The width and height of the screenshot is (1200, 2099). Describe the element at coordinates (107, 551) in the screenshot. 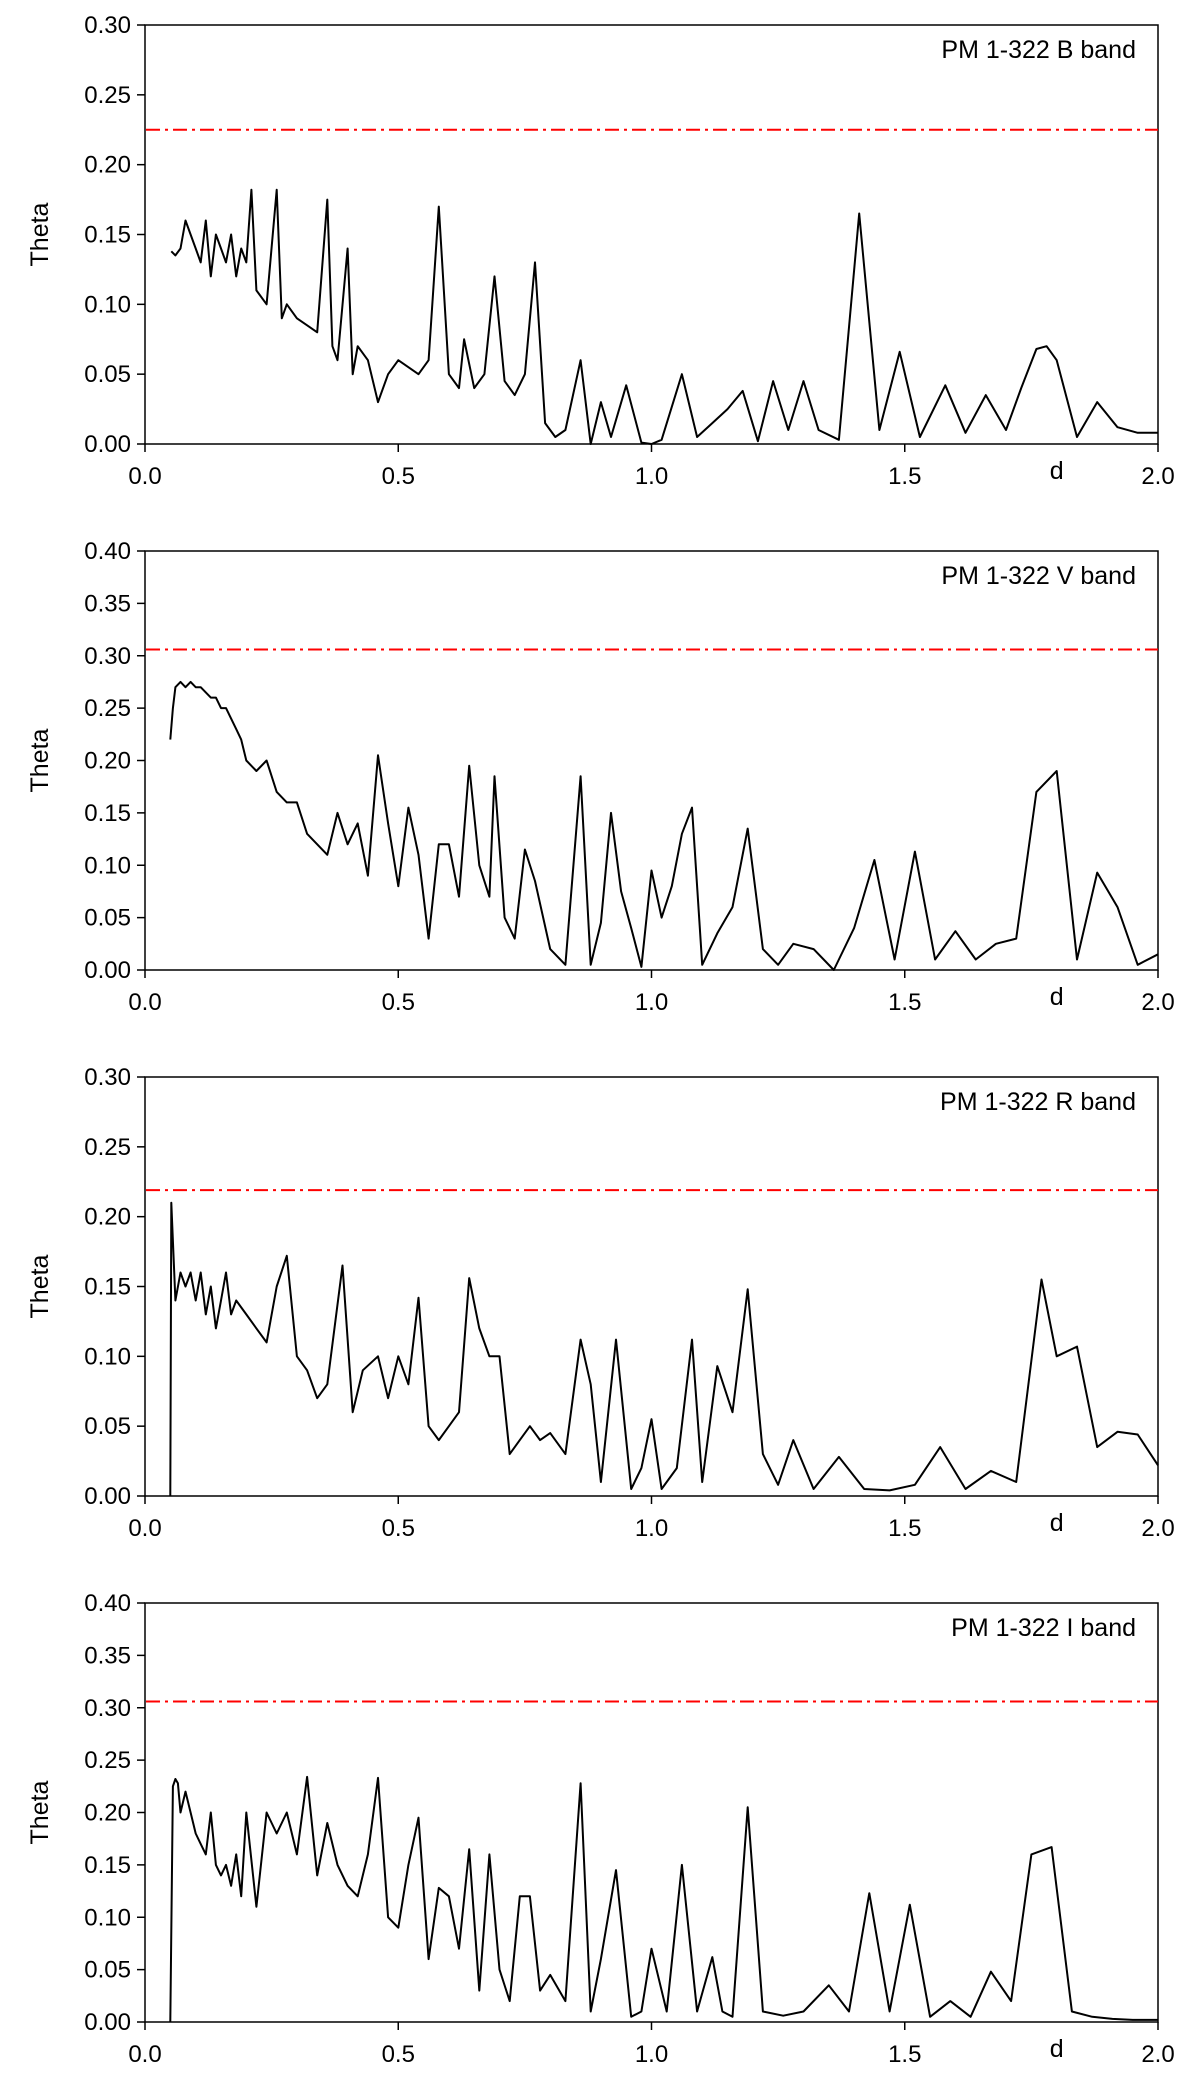

I see `v-band-y-tick-label: 0.40` at that location.